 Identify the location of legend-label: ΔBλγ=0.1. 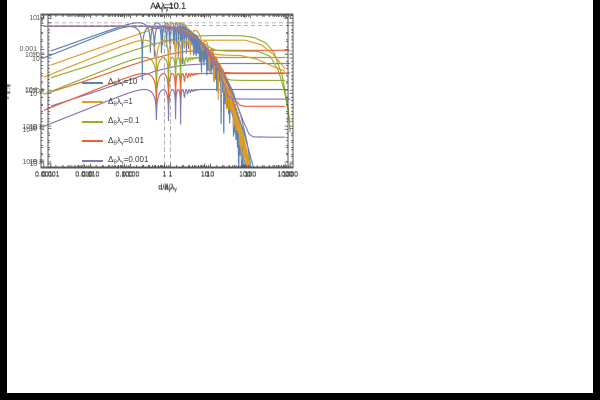
(124, 122).